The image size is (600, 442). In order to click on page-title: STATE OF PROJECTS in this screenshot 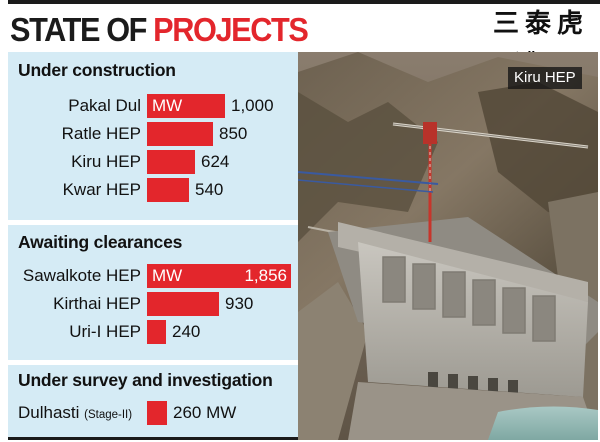, I will do `click(159, 30)`.